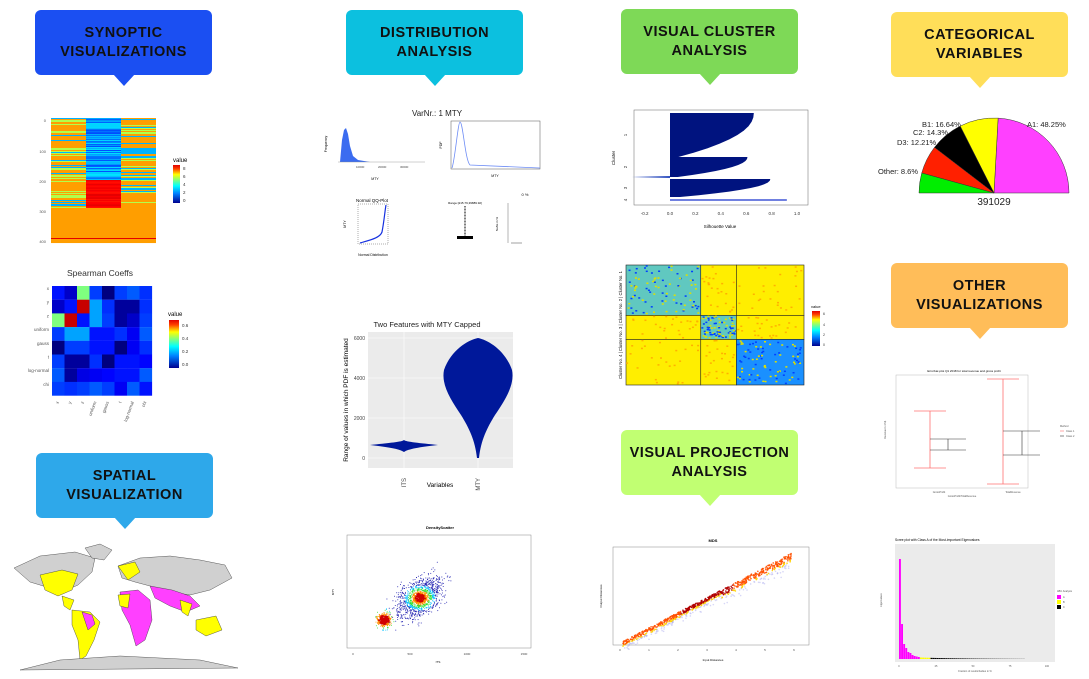 Image resolution: width=1089 pixels, height=679 pixels. I want to click on legend-tick: 2, so click(184, 192).